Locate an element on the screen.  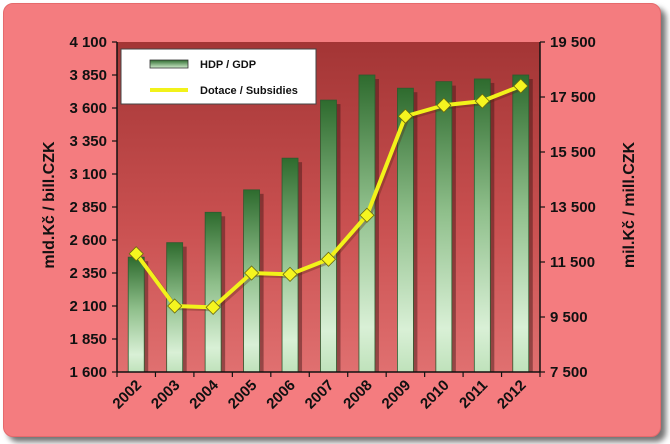
bar-2006 is located at coordinates (290, 265).